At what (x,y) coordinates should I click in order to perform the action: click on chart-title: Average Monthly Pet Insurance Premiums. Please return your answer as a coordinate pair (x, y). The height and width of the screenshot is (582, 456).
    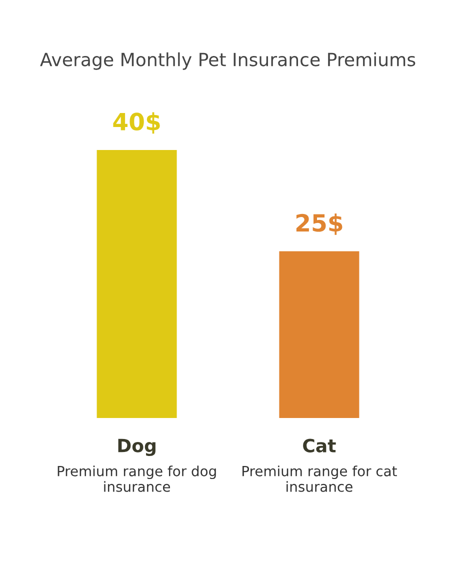
    Looking at the image, I should click on (228, 61).